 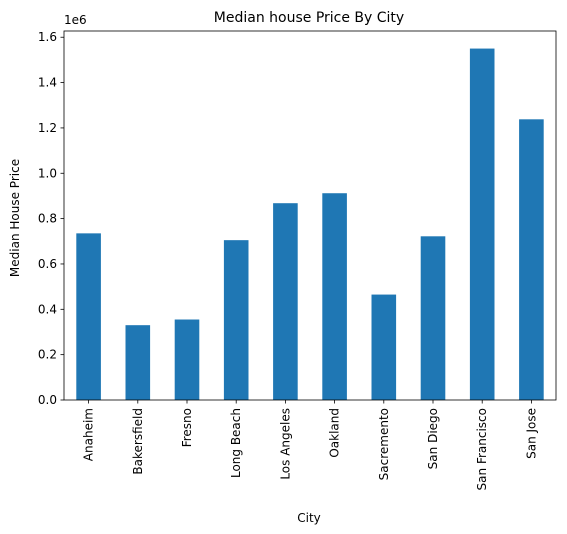 What do you see at coordinates (75, 20) in the screenshot?
I see `y-offset-label: 1e6` at bounding box center [75, 20].